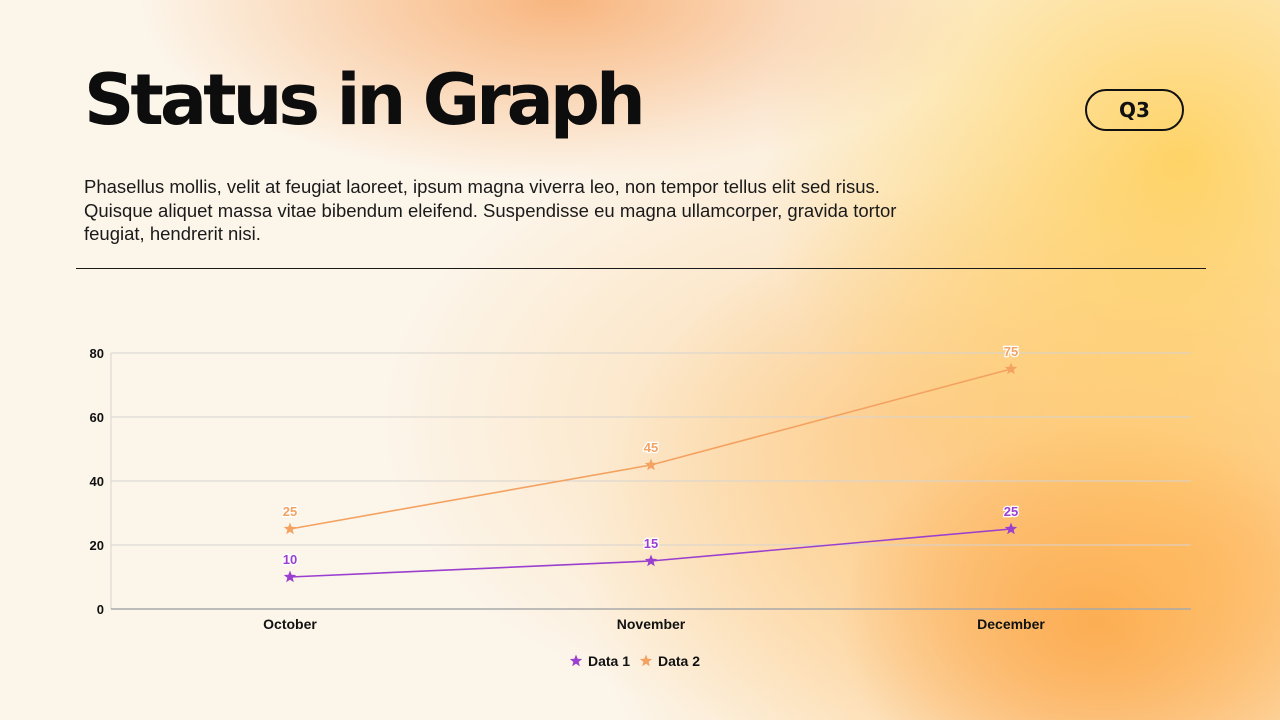 The width and height of the screenshot is (1280, 720). I want to click on quarter-badge-label: Q3, so click(1134, 110).